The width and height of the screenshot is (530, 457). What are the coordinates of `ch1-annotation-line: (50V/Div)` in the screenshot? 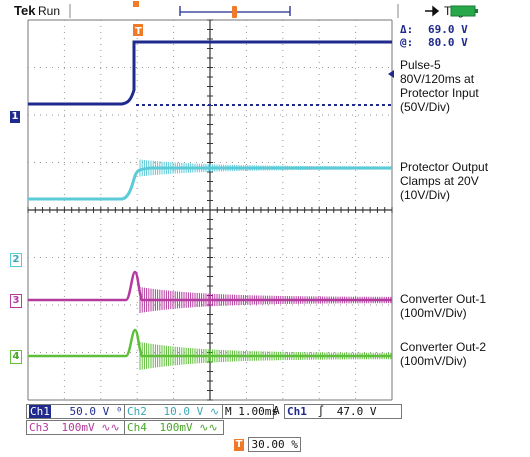 It's located at (425, 107).